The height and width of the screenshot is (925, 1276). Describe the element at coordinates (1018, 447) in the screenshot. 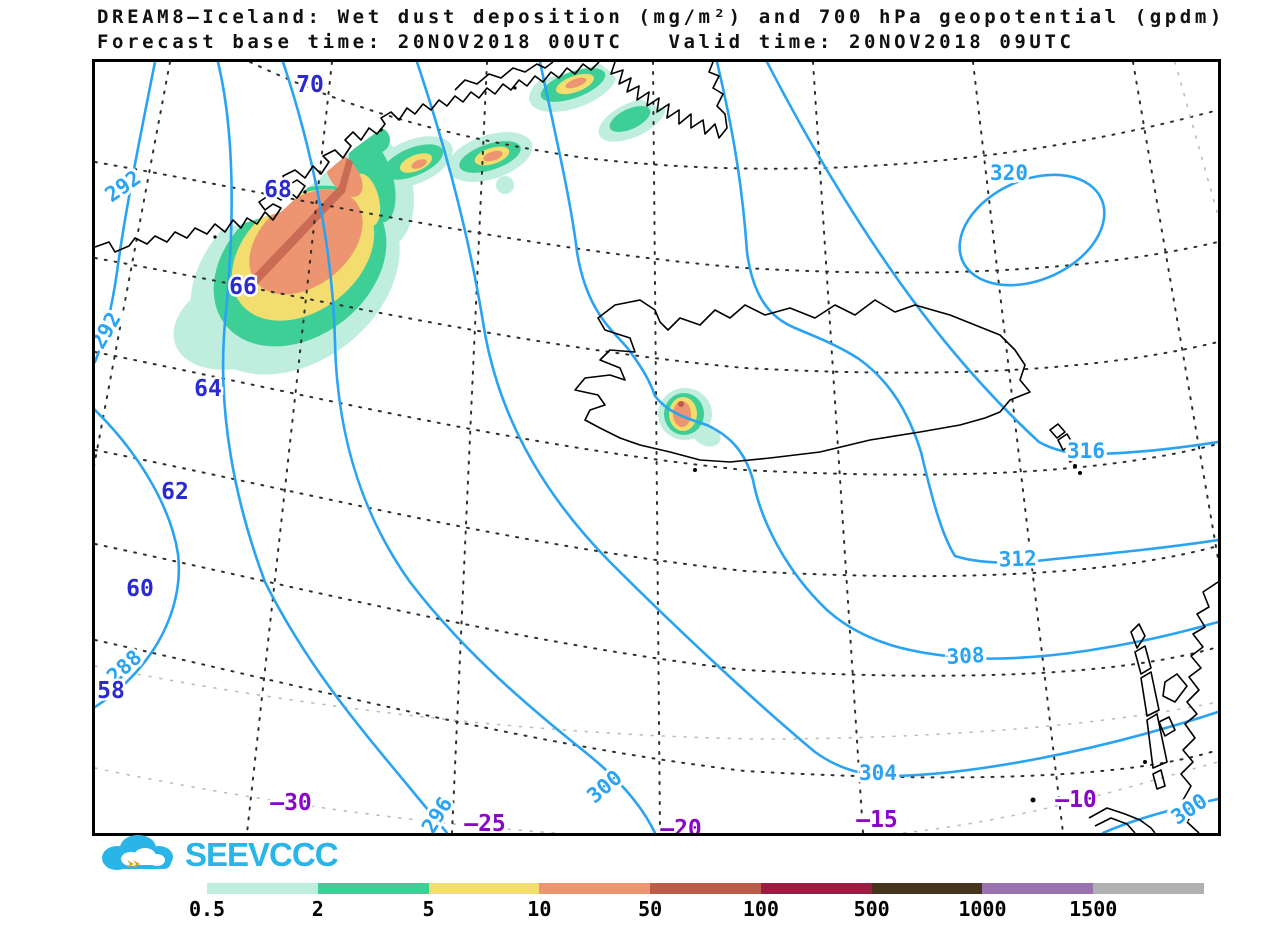

I see `meridian-10w` at that location.